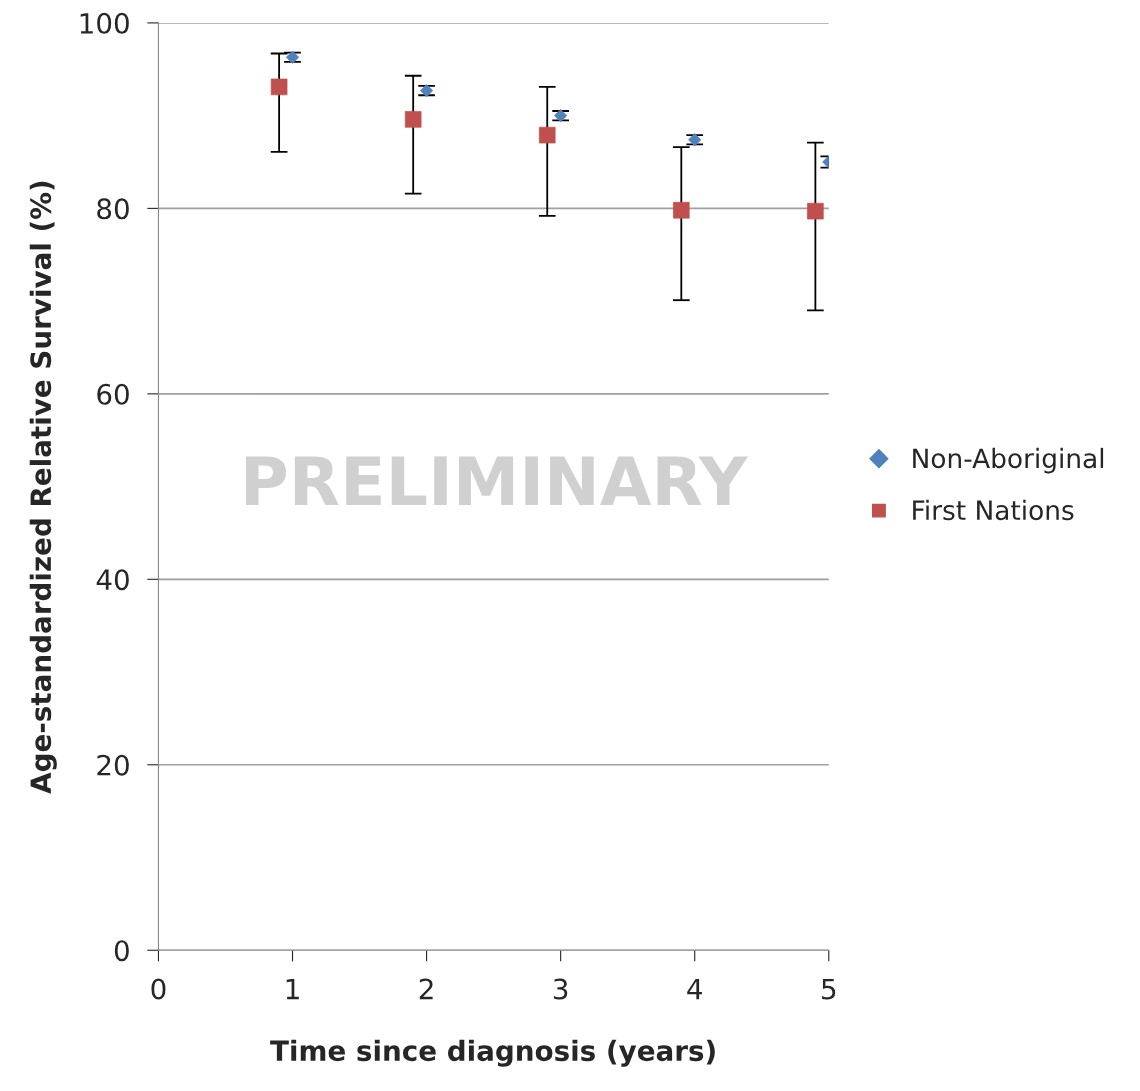 The image size is (1140, 1091). I want to click on x-tick-label: 4, so click(694, 989).